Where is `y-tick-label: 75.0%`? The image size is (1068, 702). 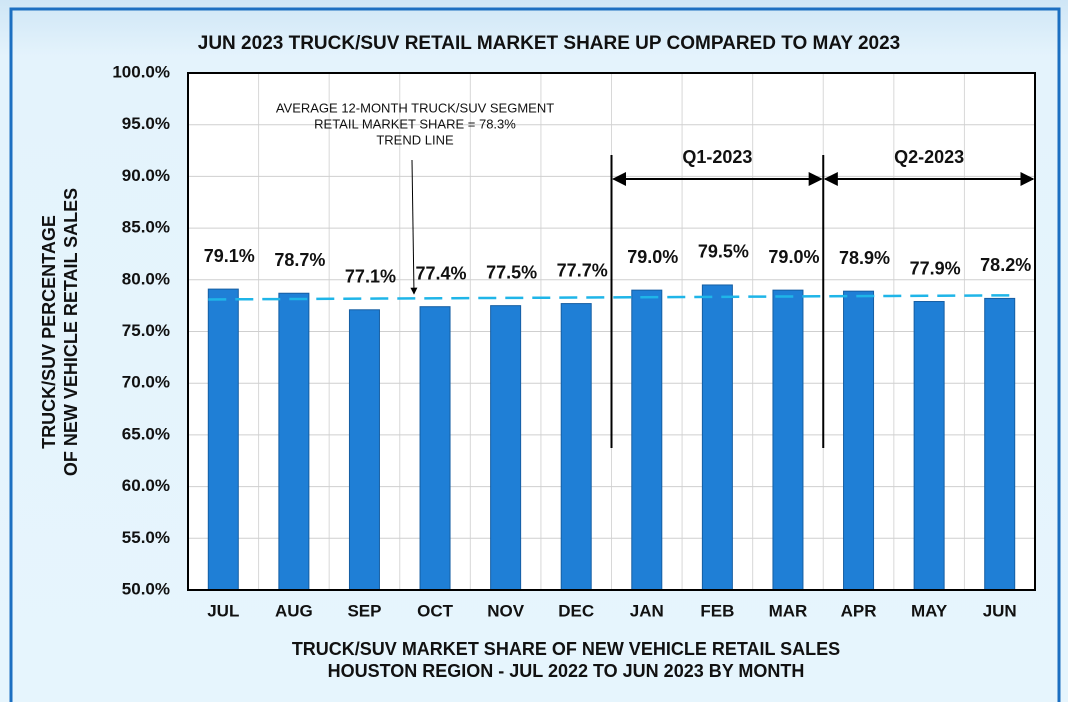 y-tick-label: 75.0% is located at coordinates (146, 330).